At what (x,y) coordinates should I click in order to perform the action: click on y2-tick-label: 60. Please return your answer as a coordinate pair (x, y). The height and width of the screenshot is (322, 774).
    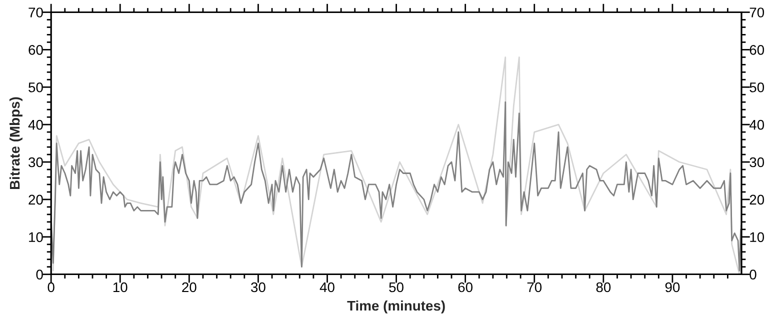
    Looking at the image, I should click on (757, 50).